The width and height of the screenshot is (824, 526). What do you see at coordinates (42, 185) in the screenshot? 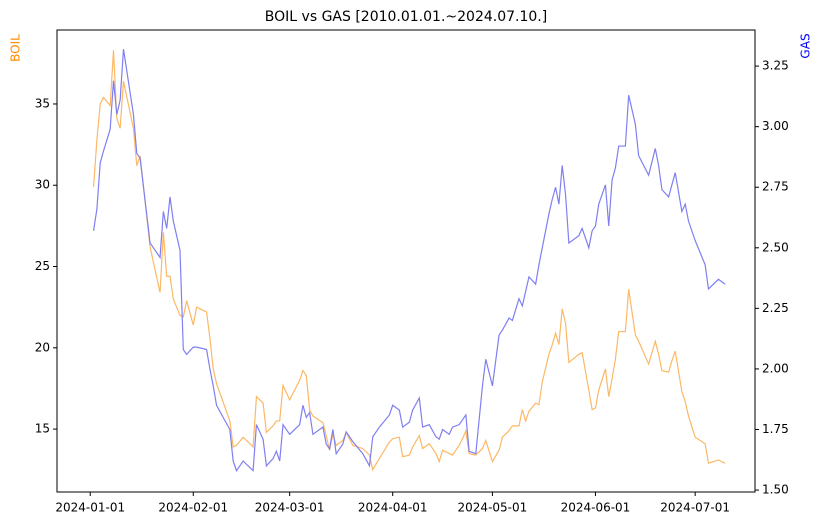
I see `y-tick-label: 30` at bounding box center [42, 185].